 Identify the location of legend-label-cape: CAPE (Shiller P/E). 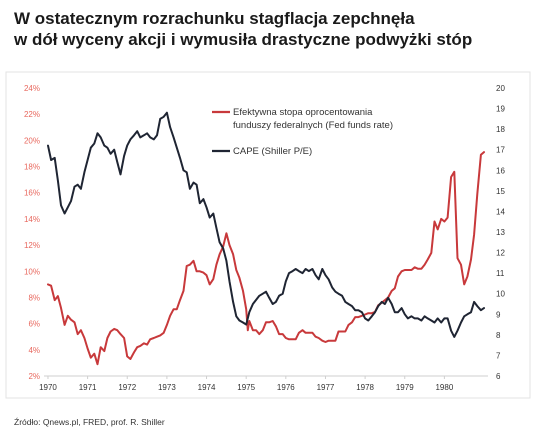
(272, 151).